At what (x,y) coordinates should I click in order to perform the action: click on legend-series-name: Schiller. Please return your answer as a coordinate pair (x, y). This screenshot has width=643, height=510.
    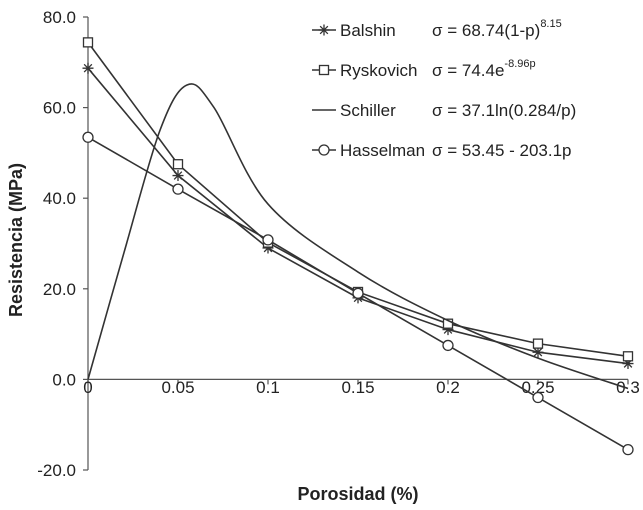
    Looking at the image, I should click on (368, 110).